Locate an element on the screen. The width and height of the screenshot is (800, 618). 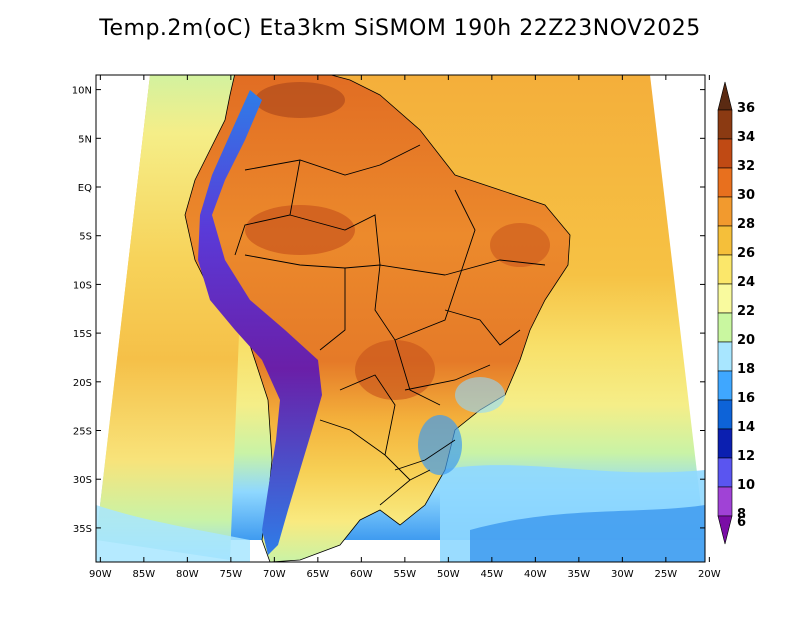
lon-label: 35W is located at coordinates (579, 574).